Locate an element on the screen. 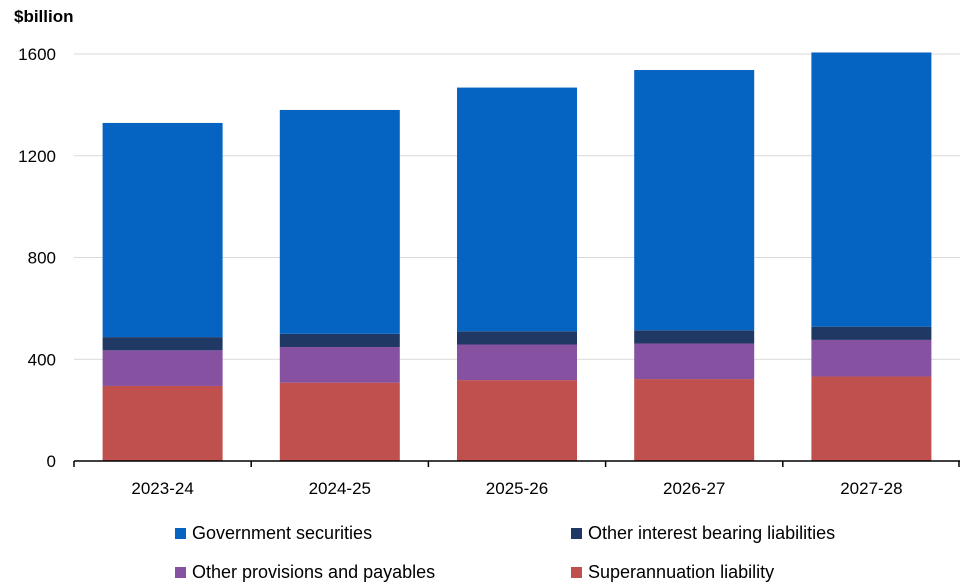 This screenshot has width=960, height=585. bar-2025-26-superannuation-liability is located at coordinates (517, 420).